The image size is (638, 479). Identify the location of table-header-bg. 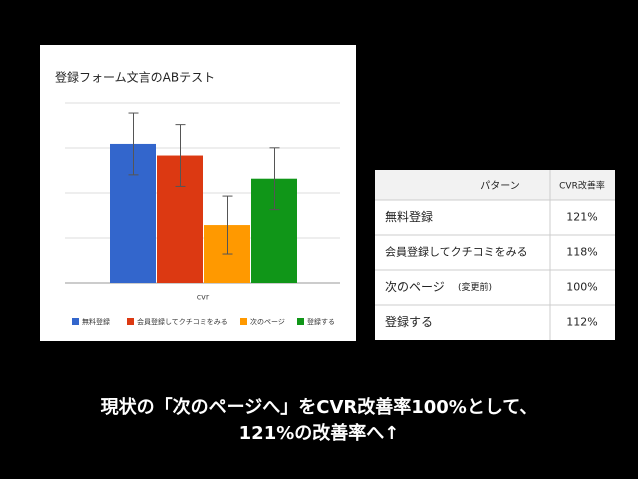
(495, 185).